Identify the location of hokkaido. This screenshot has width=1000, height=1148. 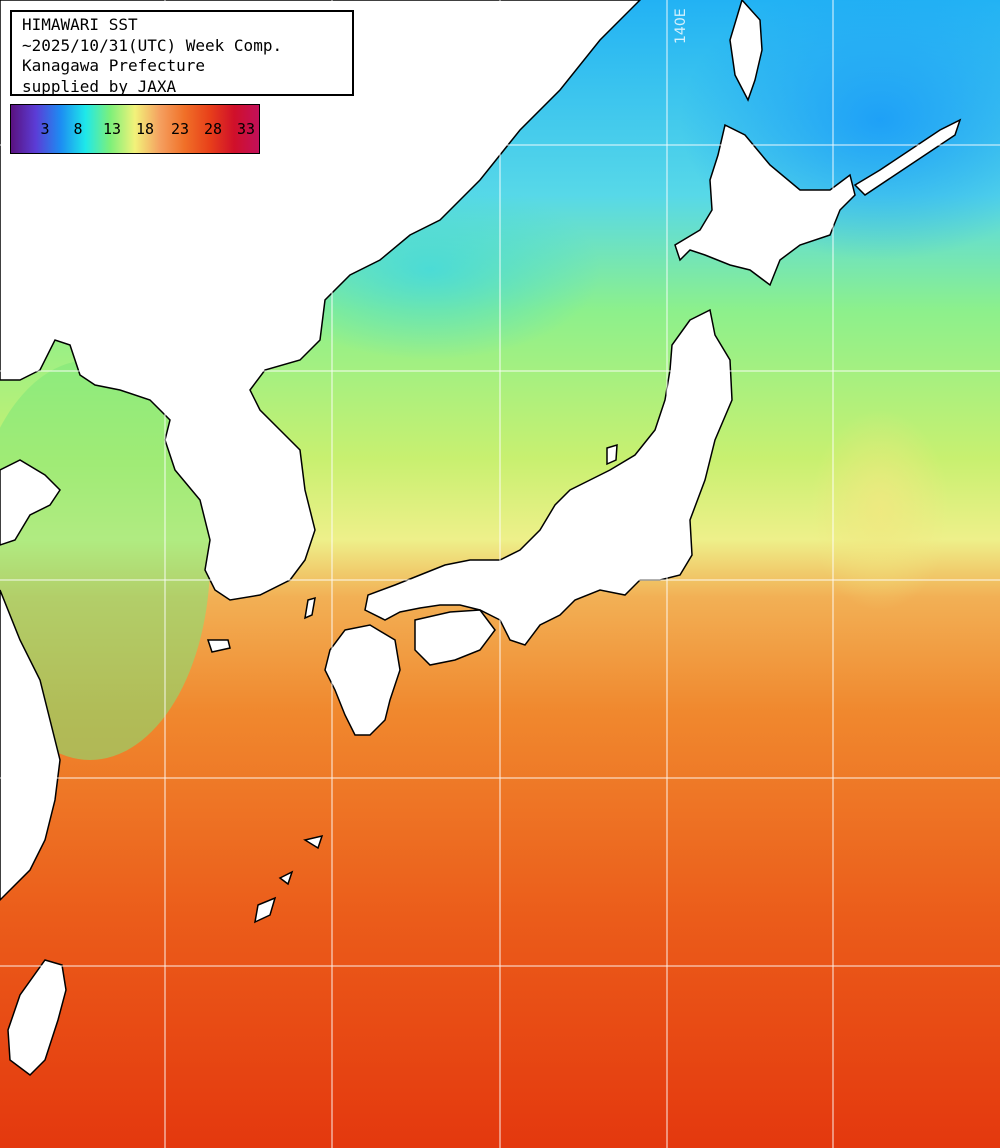
(765, 205).